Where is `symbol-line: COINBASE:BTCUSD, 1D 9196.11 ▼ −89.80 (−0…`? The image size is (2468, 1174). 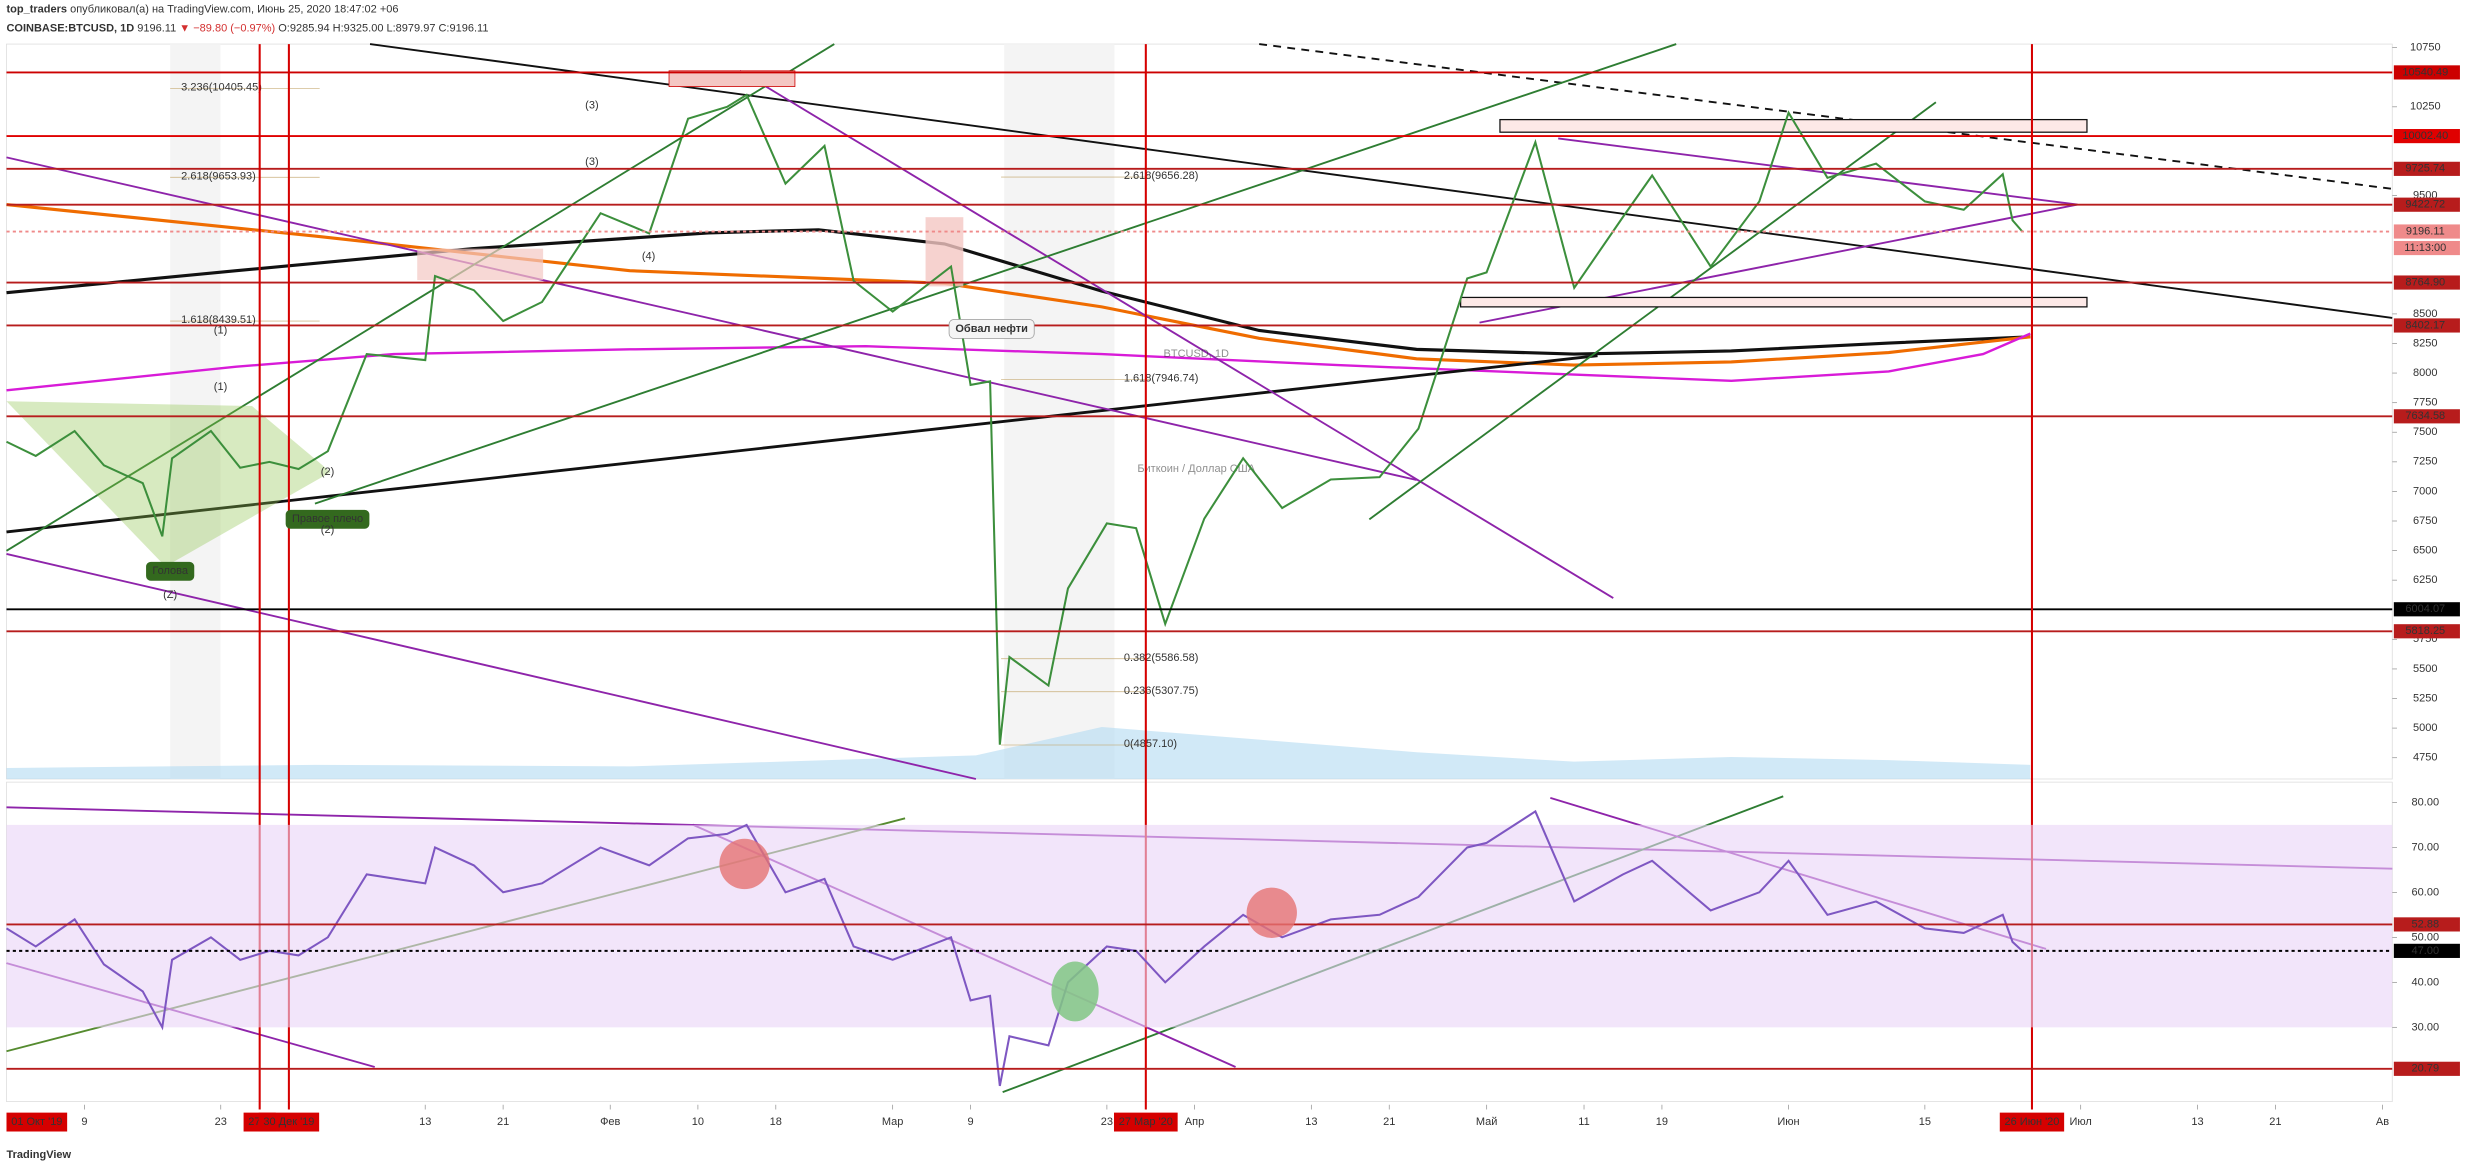 symbol-line: COINBASE:BTCUSD, 1D 9196.11 ▼ −89.80 (−0… is located at coordinates (247, 28).